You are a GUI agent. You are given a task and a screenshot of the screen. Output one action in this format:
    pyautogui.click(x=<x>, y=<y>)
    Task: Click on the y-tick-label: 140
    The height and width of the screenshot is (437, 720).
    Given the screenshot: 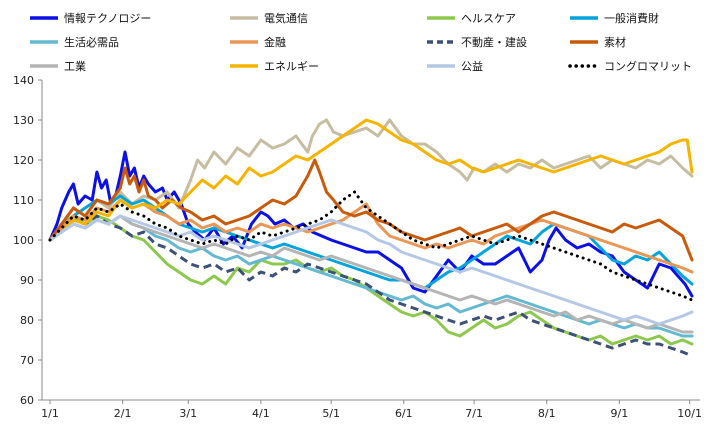 What is the action you would take?
    pyautogui.click(x=23, y=80)
    